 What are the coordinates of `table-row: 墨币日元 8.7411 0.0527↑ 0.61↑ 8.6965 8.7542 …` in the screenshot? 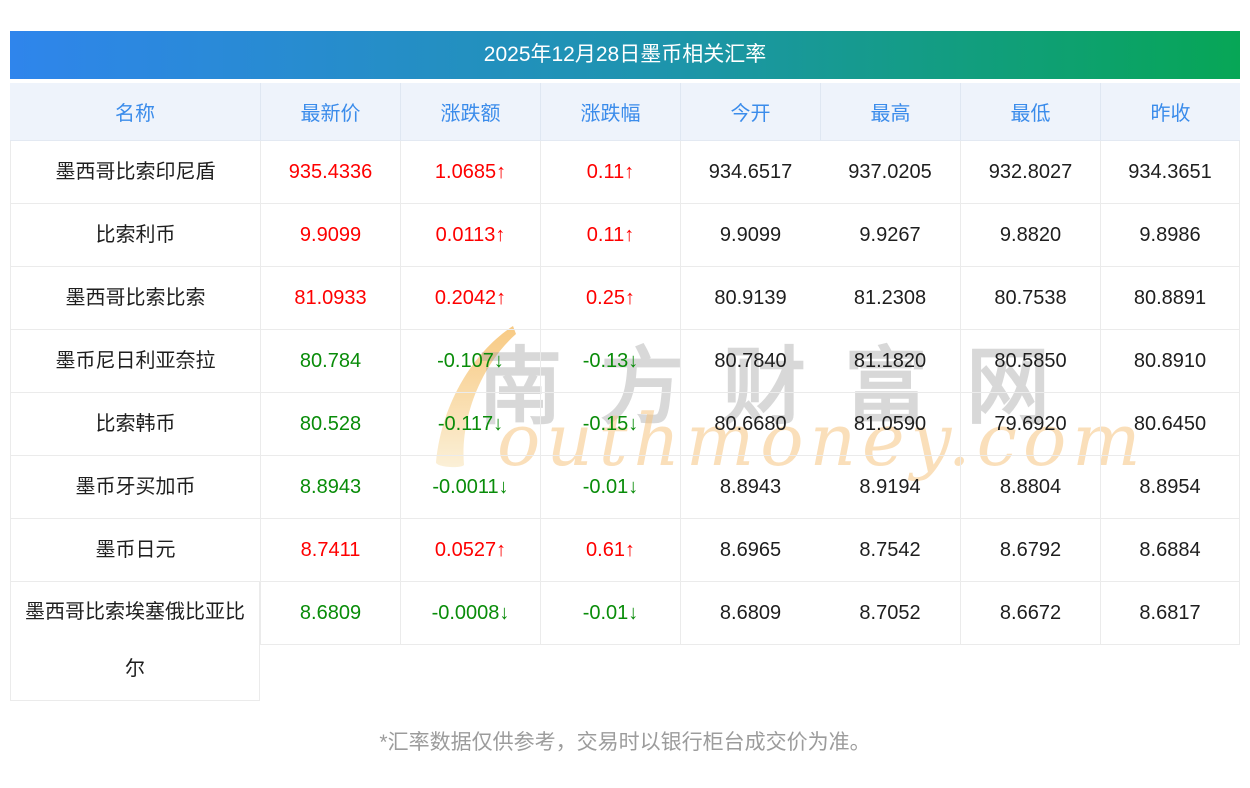 It's located at (625, 550).